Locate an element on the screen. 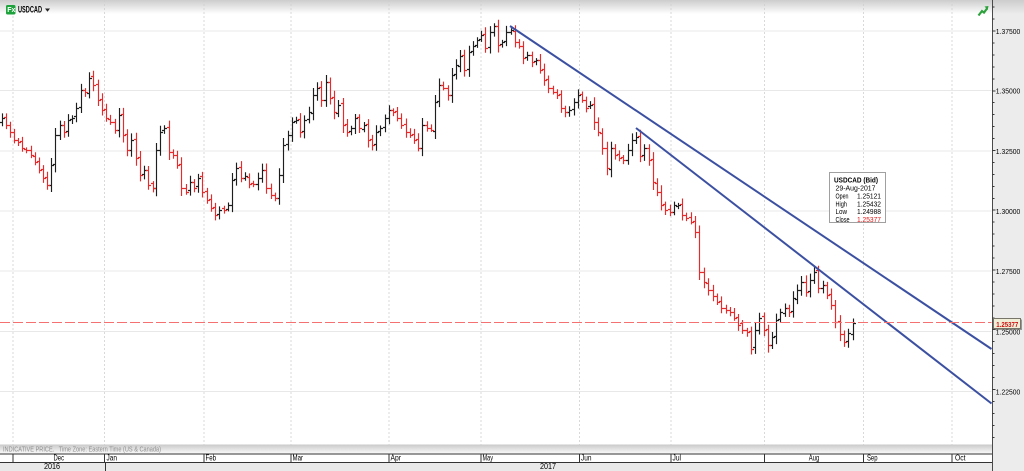 The height and width of the screenshot is (471, 1024). svg-text: Dec is located at coordinates (59, 457).